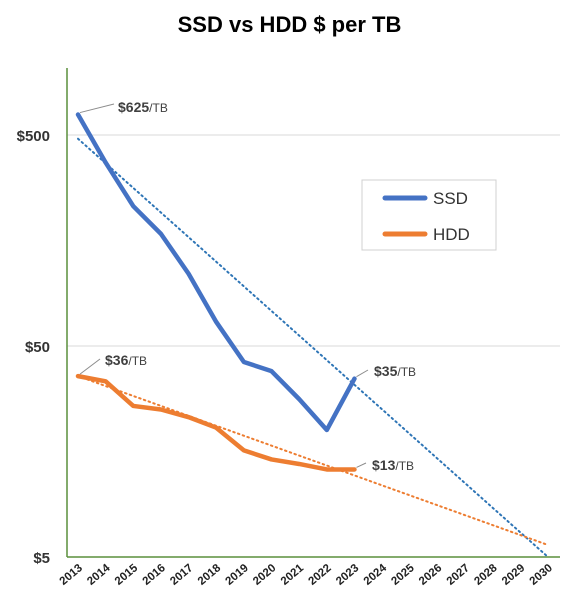 The width and height of the screenshot is (579, 613). I want to click on x-tick-label: 2022, so click(319, 575).